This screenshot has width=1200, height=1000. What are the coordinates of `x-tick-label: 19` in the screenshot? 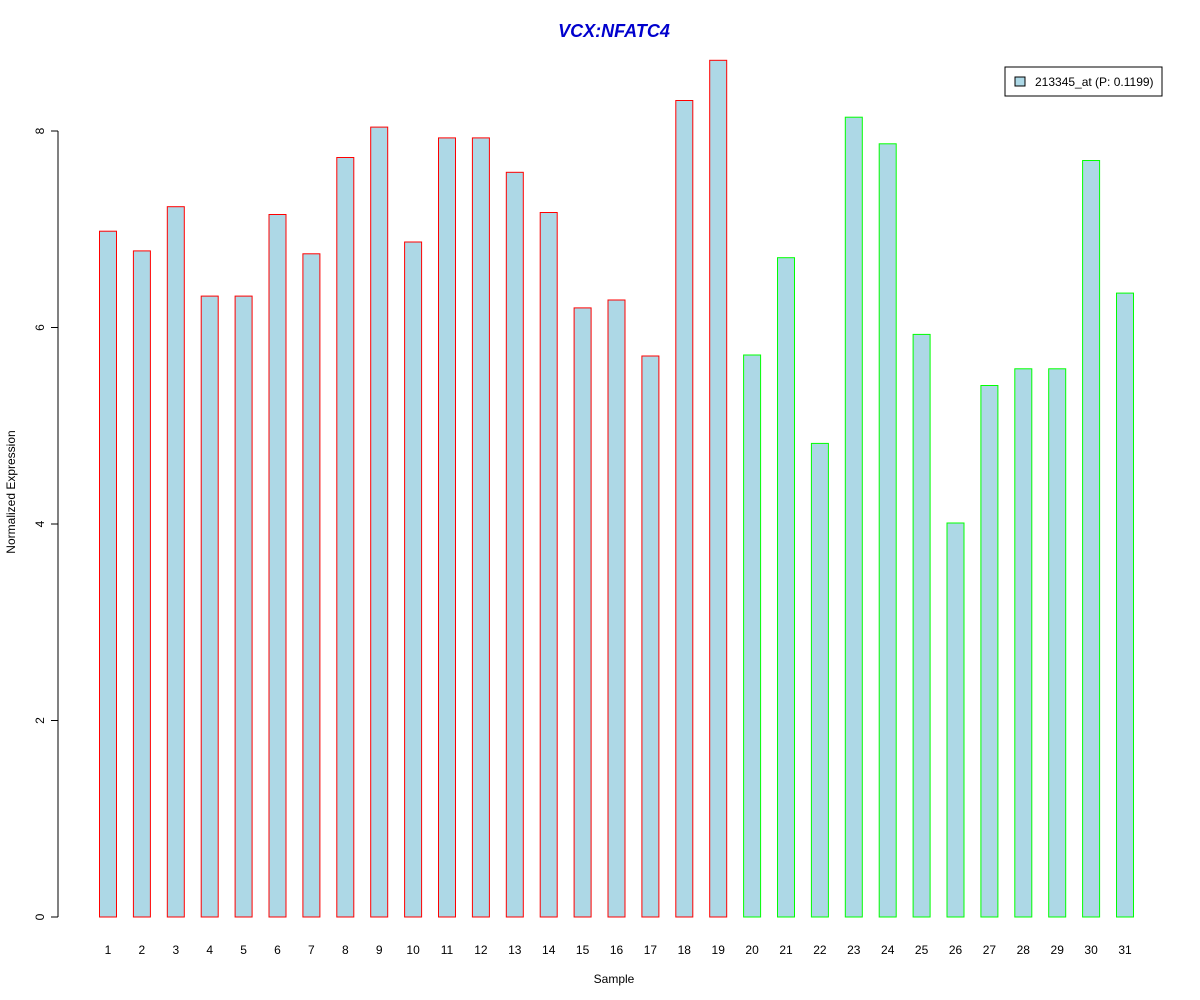 It's located at (719, 950).